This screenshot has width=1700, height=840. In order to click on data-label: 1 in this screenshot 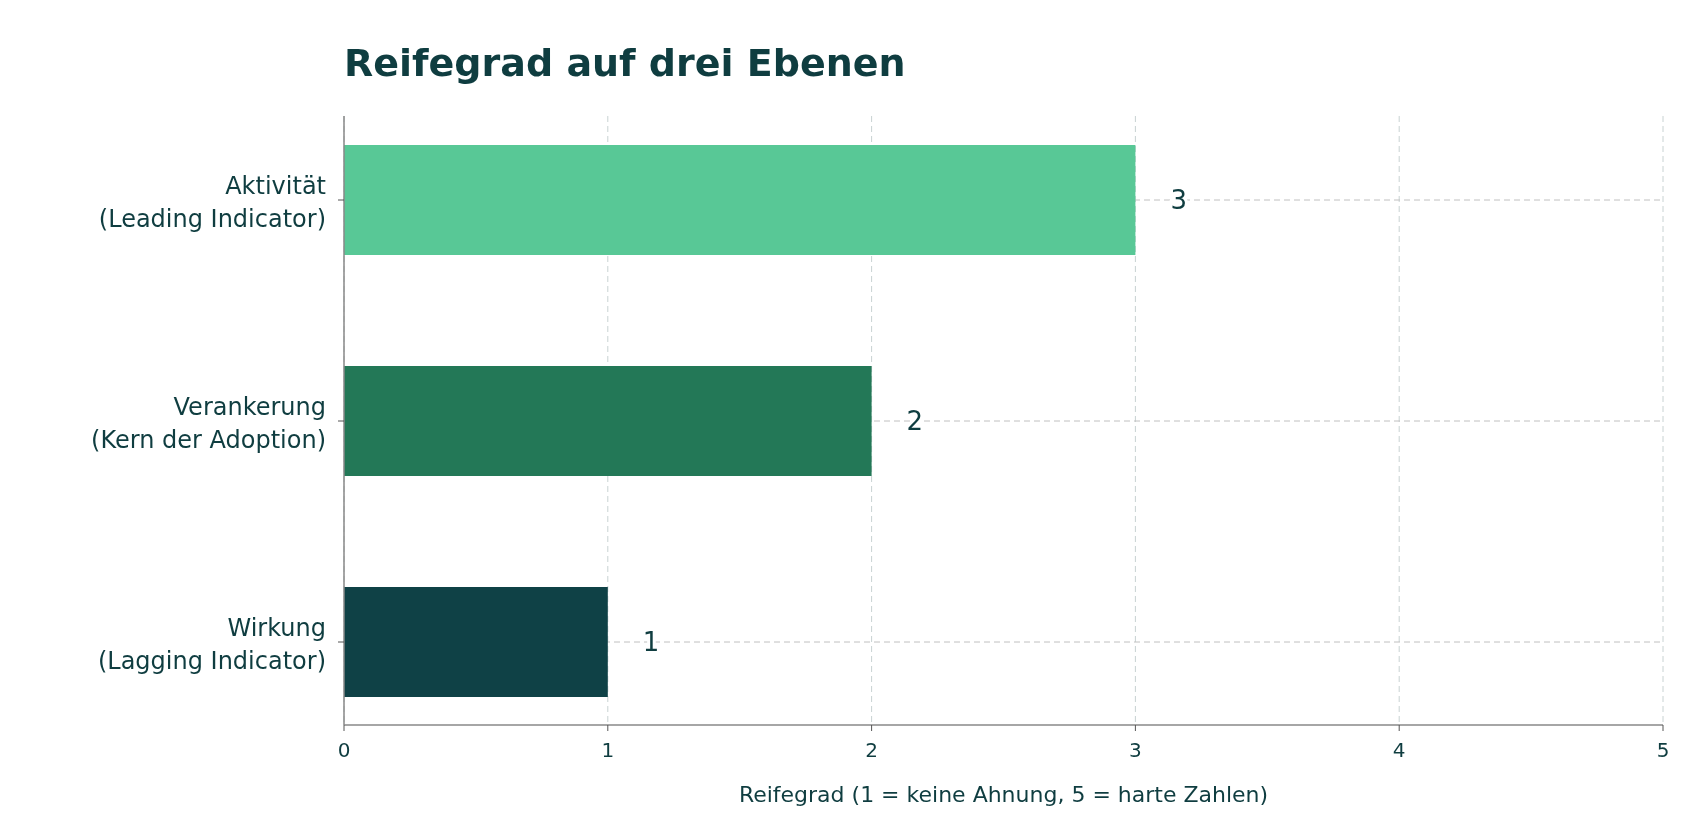, I will do `click(651, 642)`.